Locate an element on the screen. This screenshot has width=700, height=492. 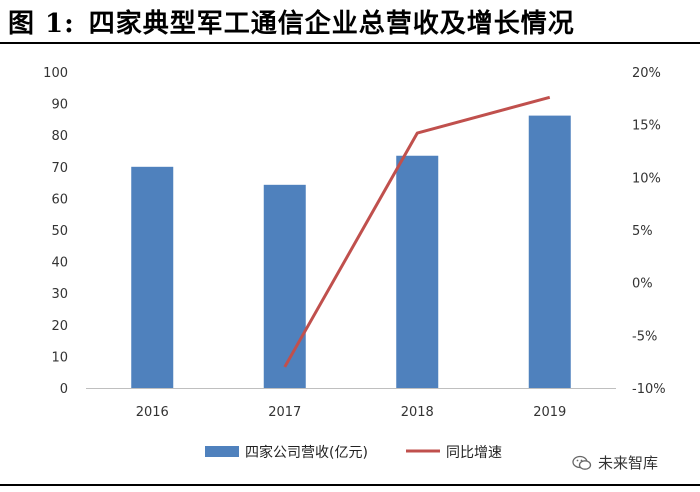
y-right-tick-label: 20% is located at coordinates (646, 73).